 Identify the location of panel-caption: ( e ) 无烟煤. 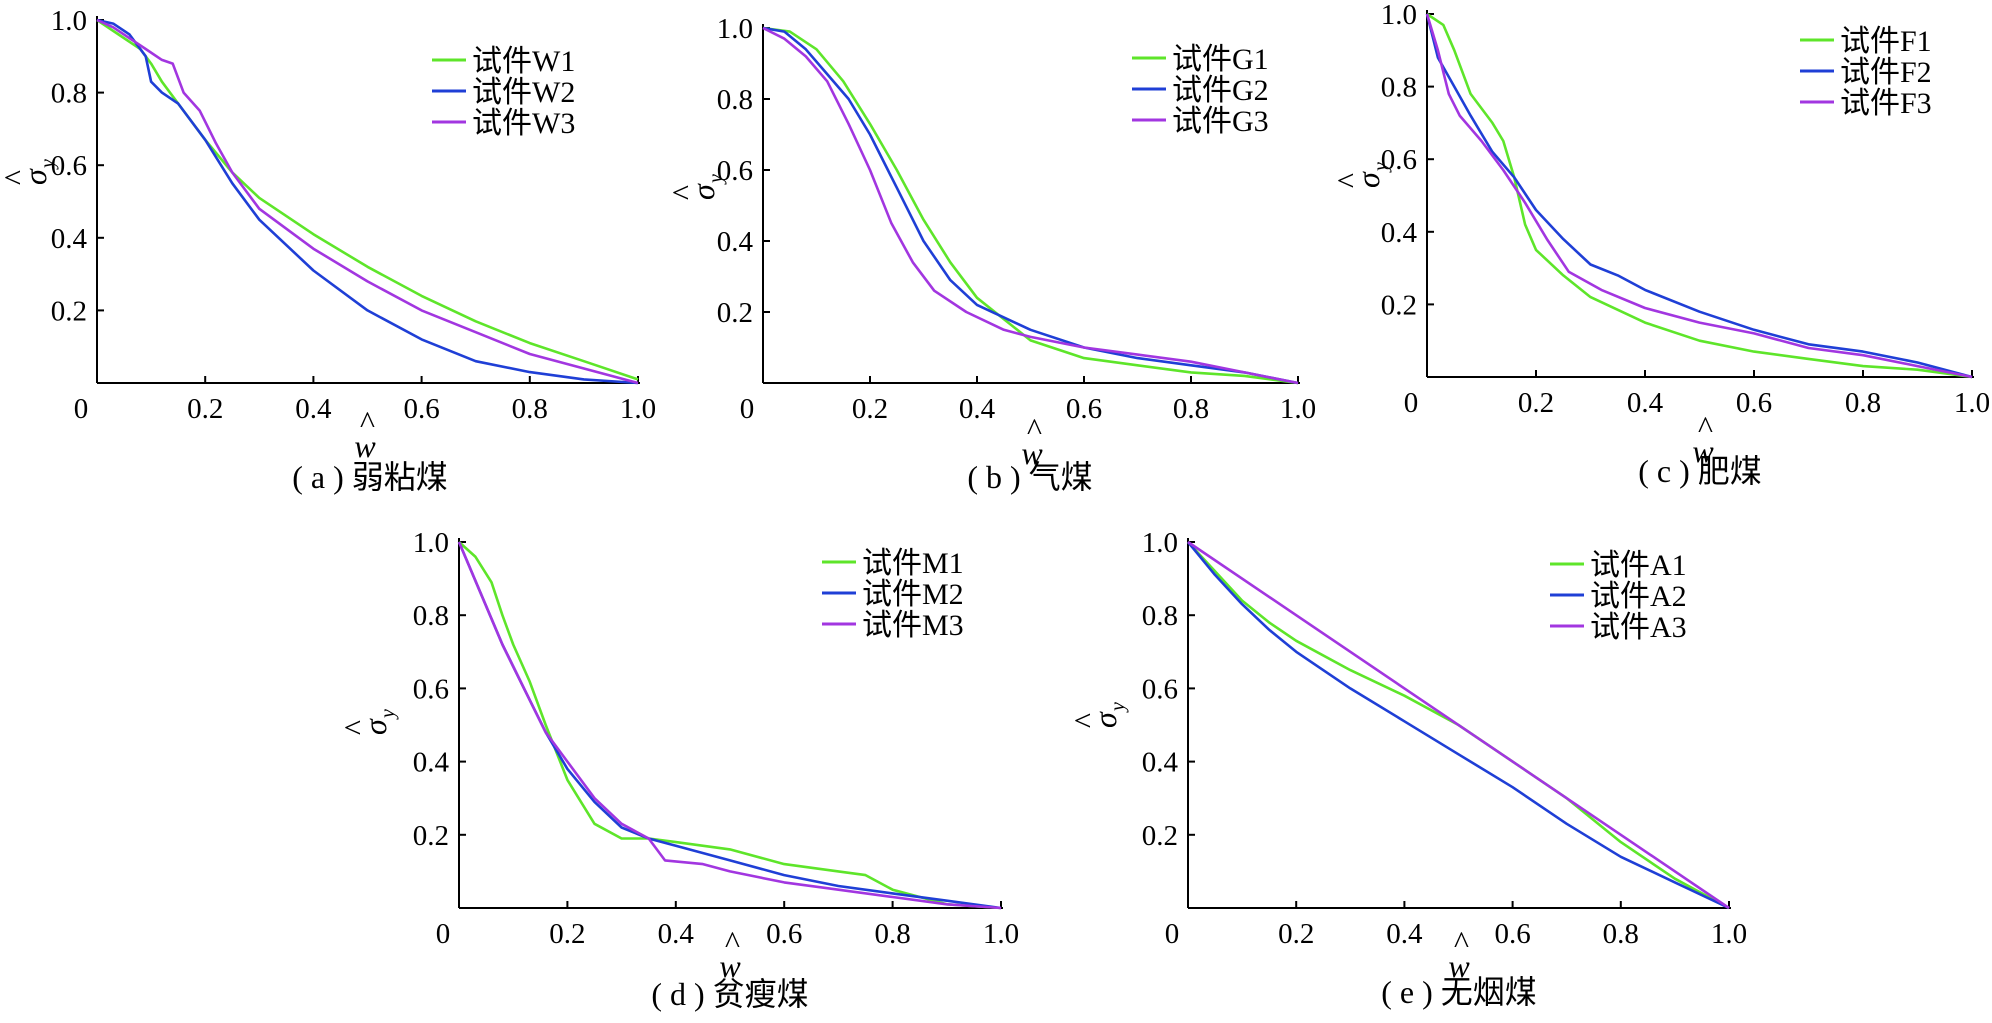
(1459, 992).